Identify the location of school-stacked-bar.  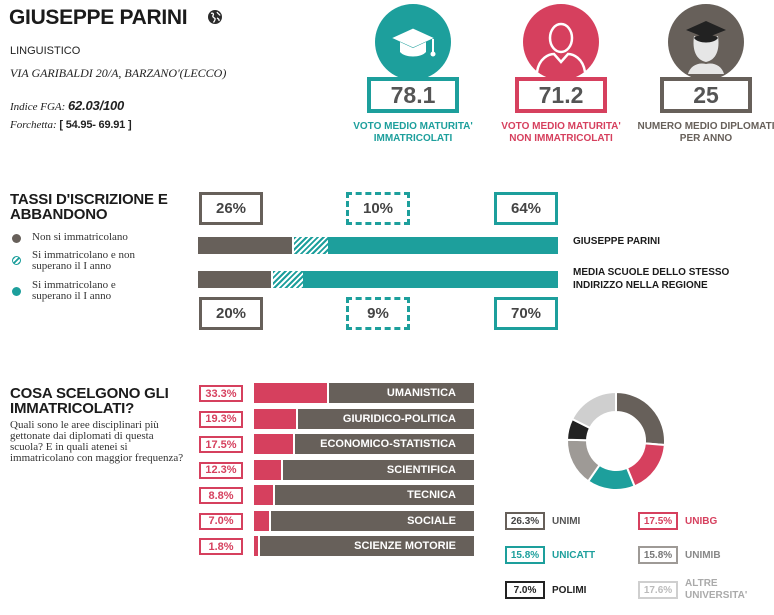
(378, 245).